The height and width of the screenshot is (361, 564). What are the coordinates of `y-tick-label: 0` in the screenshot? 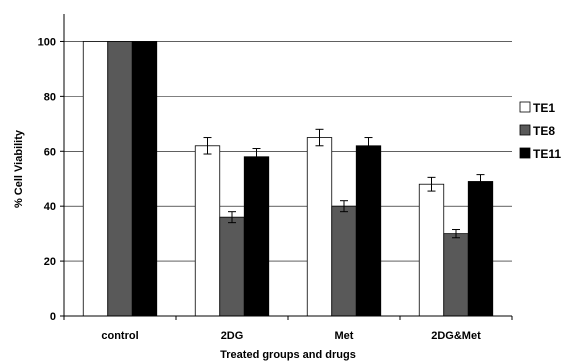 It's located at (53, 317).